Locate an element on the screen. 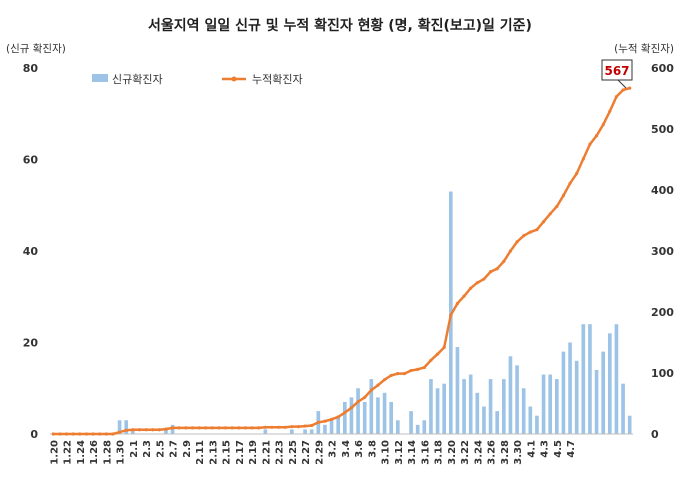 The height and width of the screenshot is (499, 680). left-tick-label: 0 is located at coordinates (34, 434).